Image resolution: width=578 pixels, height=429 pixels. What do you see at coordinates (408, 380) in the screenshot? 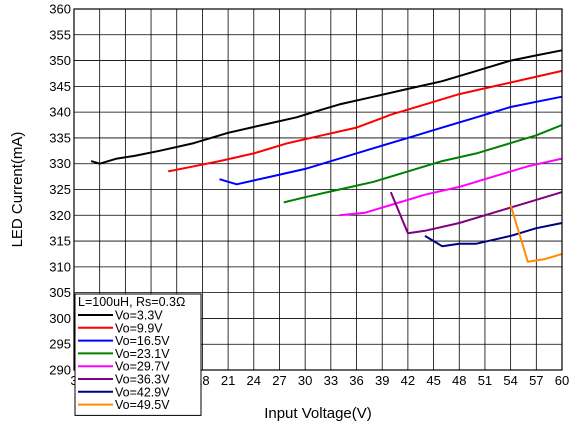
I see `x-tick-label: 42` at bounding box center [408, 380].